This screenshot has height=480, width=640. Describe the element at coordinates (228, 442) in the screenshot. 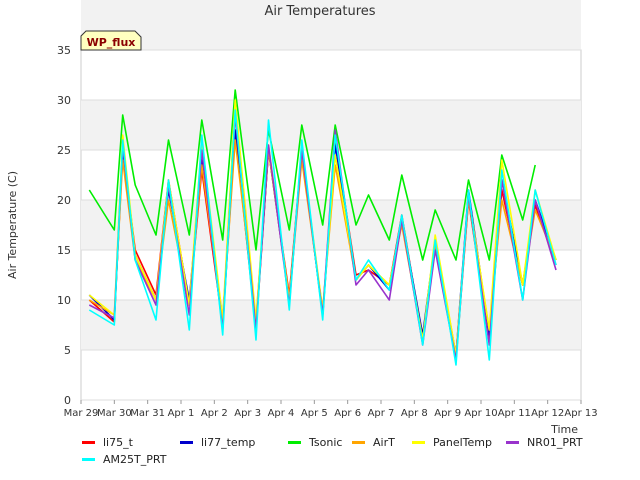

I see `legend-label: li77_temp` at that location.